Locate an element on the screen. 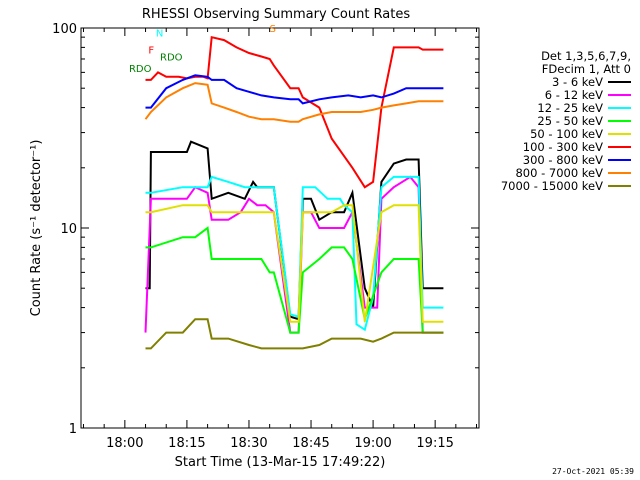 The width and height of the screenshot is (640, 480). x-tick-label: 18:30 is located at coordinates (248, 443).